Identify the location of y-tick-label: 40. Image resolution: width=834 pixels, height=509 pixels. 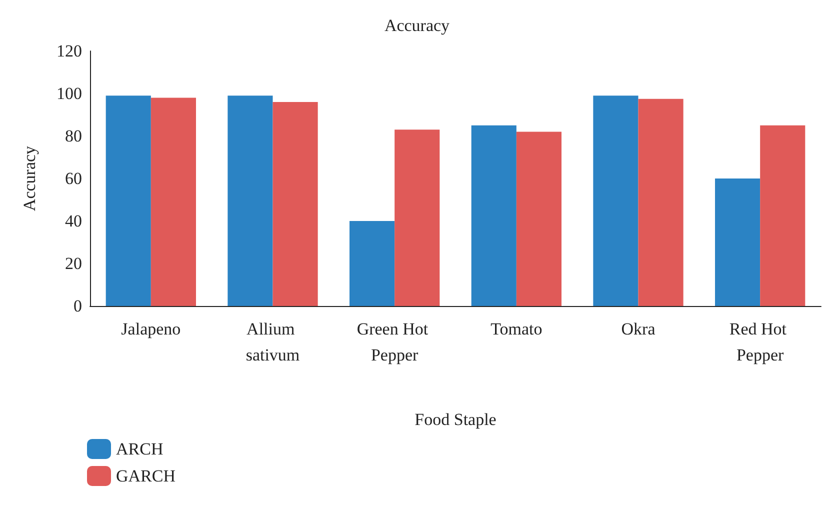
(73, 221).